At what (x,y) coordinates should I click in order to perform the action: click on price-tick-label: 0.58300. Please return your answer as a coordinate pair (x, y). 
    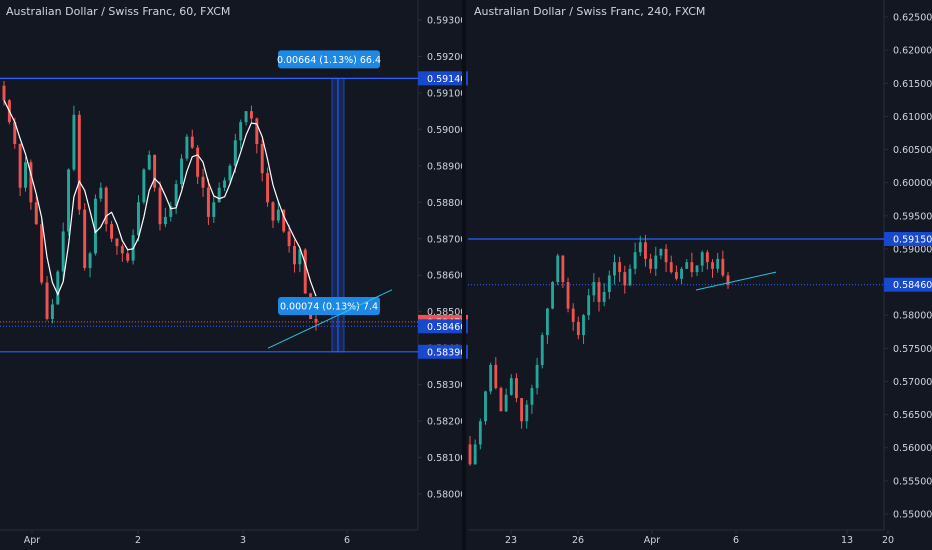
    Looking at the image, I should click on (446, 385).